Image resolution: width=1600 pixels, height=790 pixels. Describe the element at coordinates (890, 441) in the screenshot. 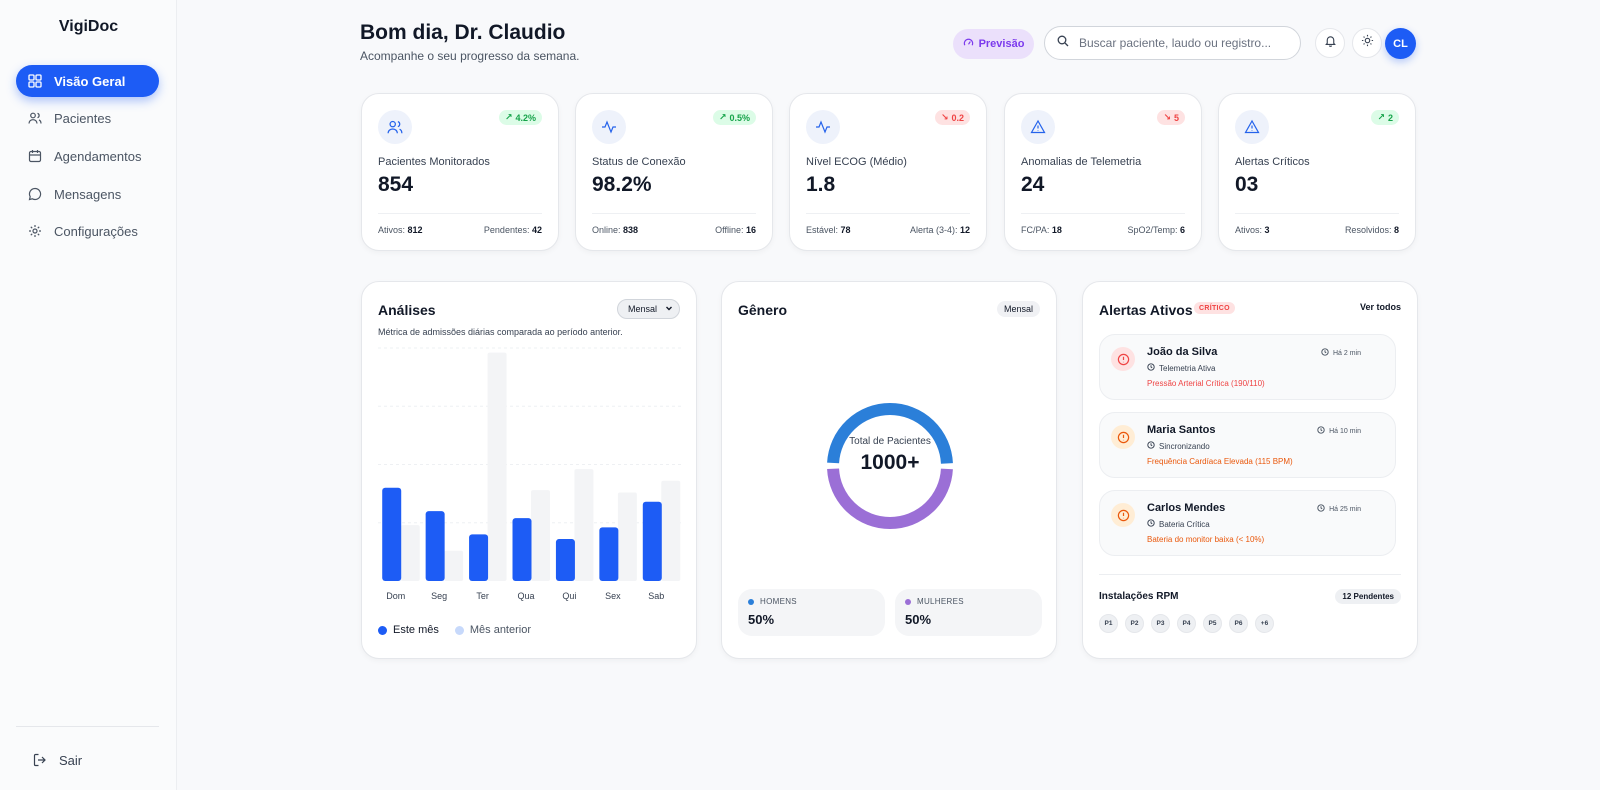

I see `donut-center-label: Total de Pacientes` at that location.